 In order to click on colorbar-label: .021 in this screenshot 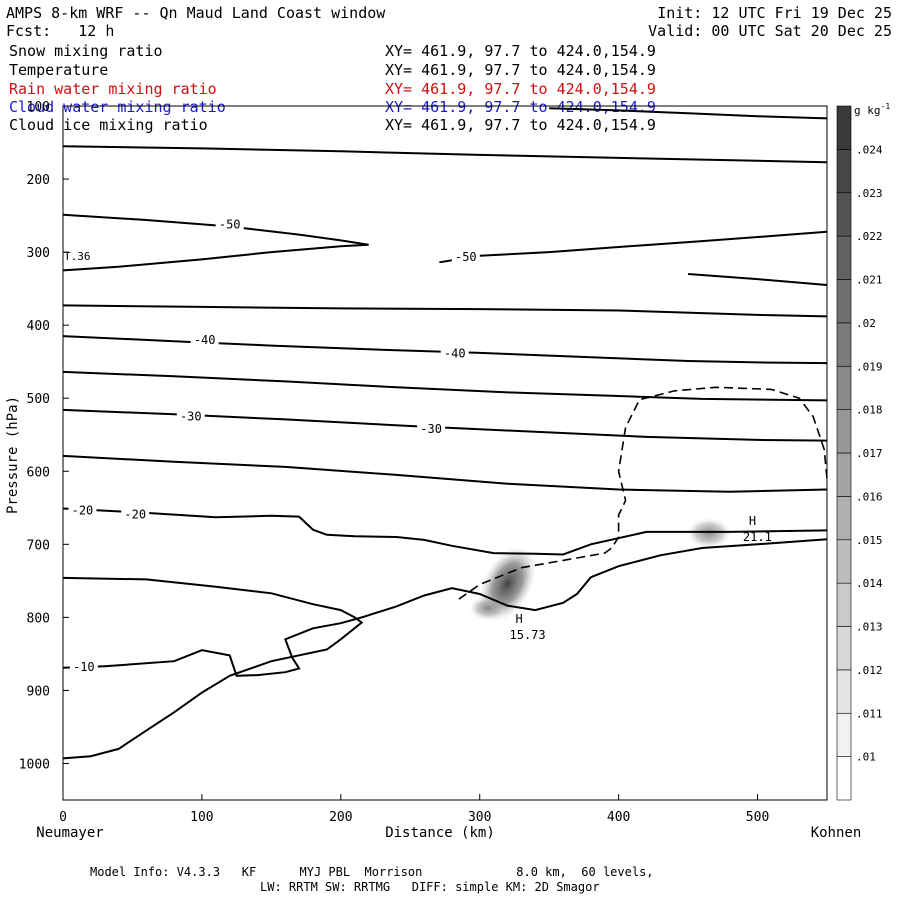, I will do `click(869, 280)`.